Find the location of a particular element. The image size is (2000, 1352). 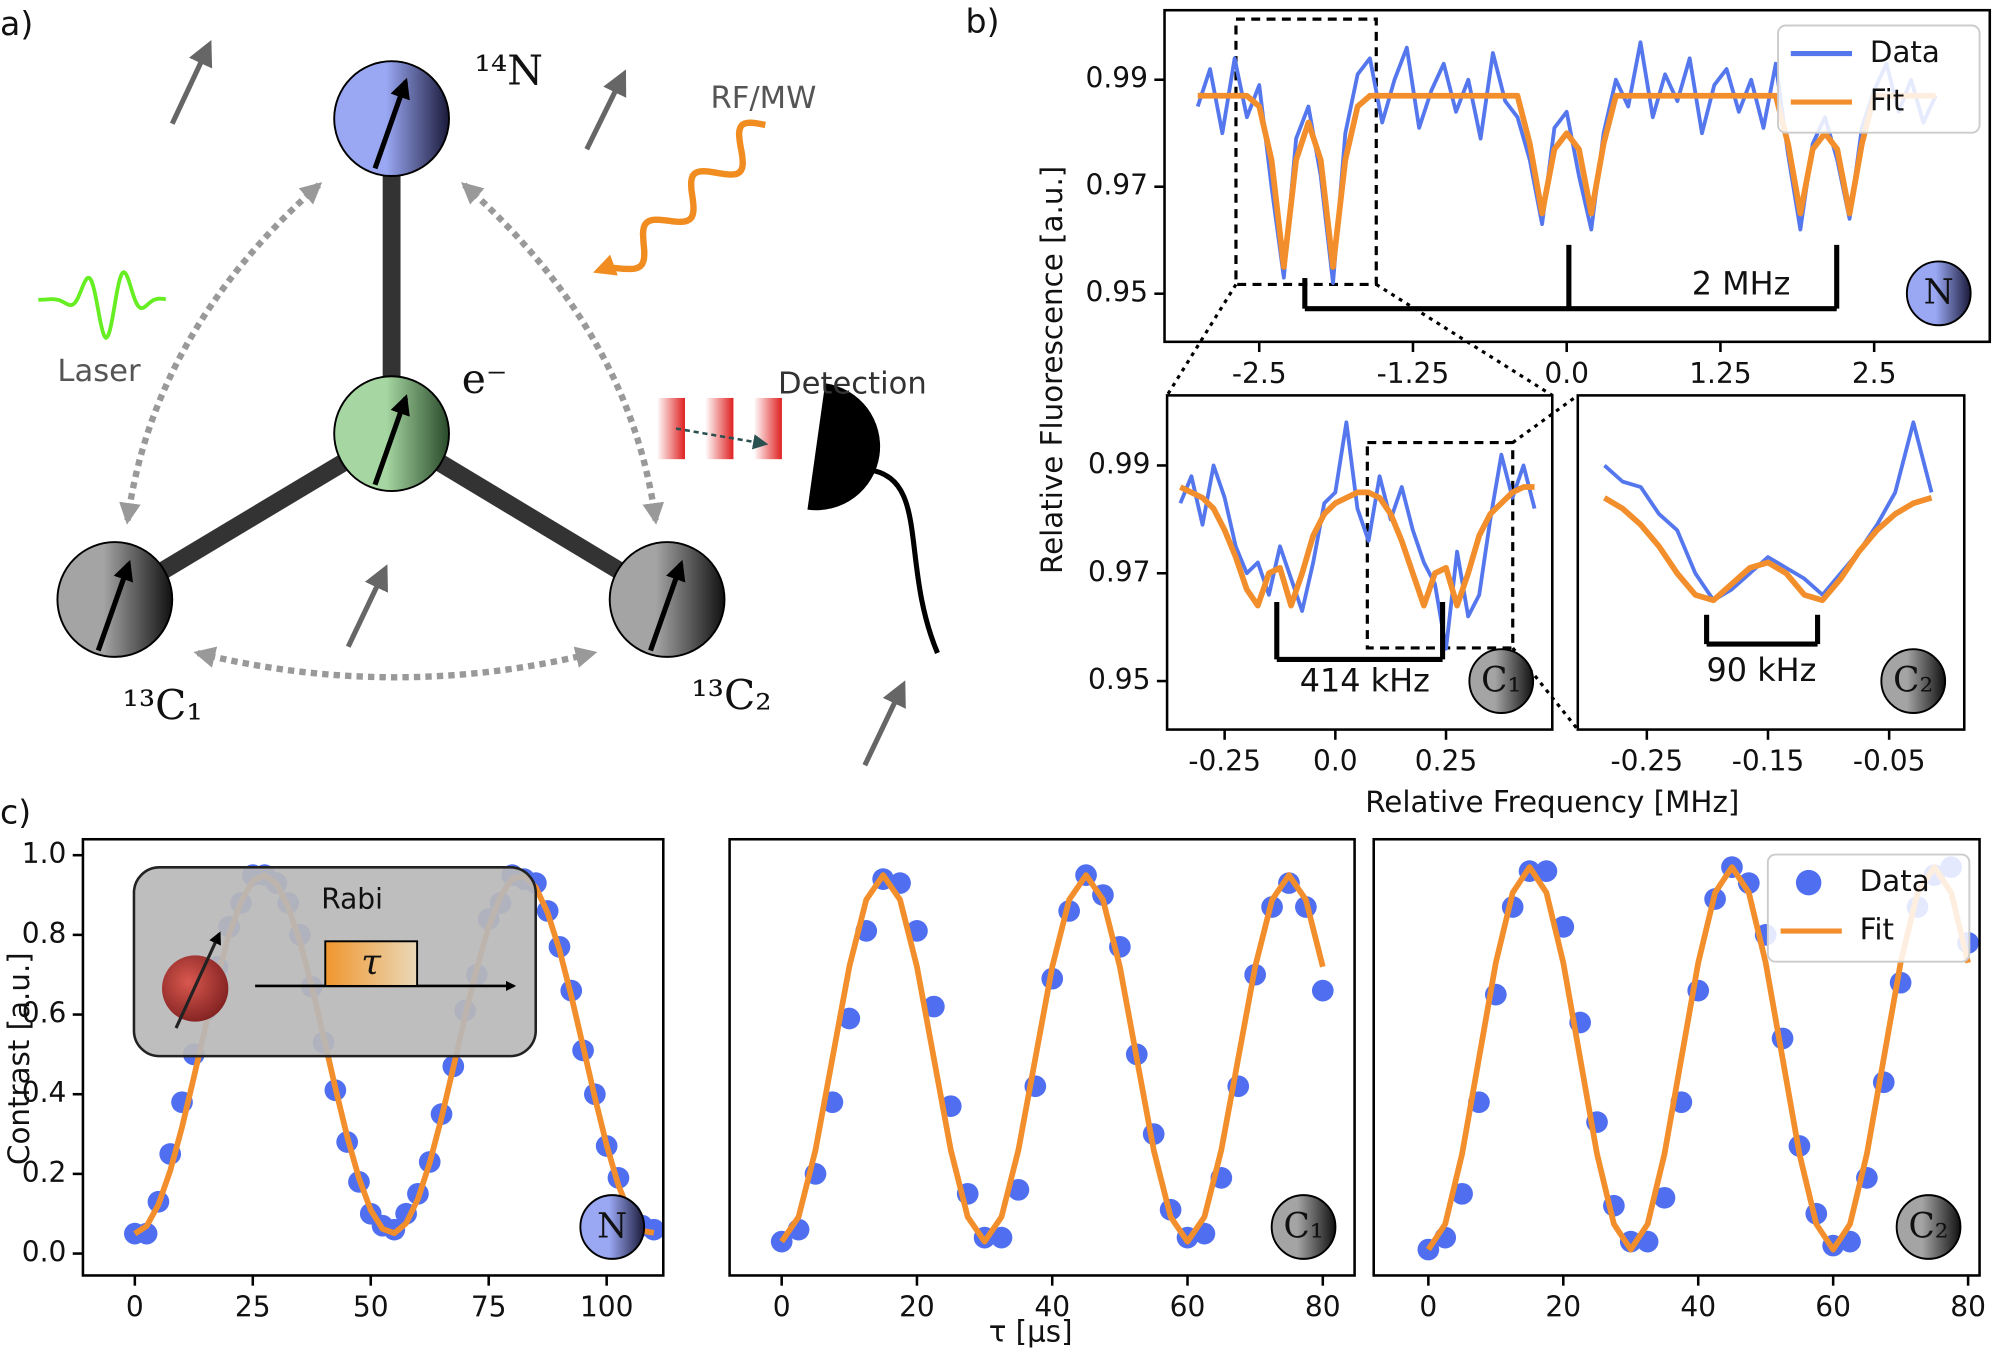

x-tick-label: 25 is located at coordinates (253, 1307).